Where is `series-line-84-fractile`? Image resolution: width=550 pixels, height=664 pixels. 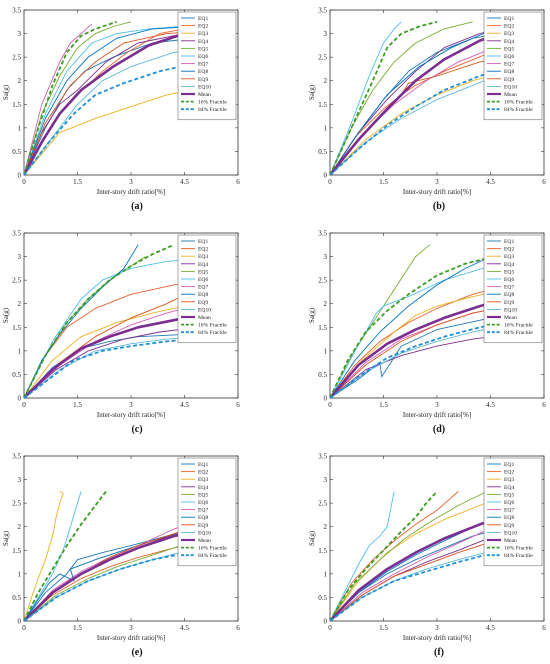 series-line-84-fractile is located at coordinates (435, 116).